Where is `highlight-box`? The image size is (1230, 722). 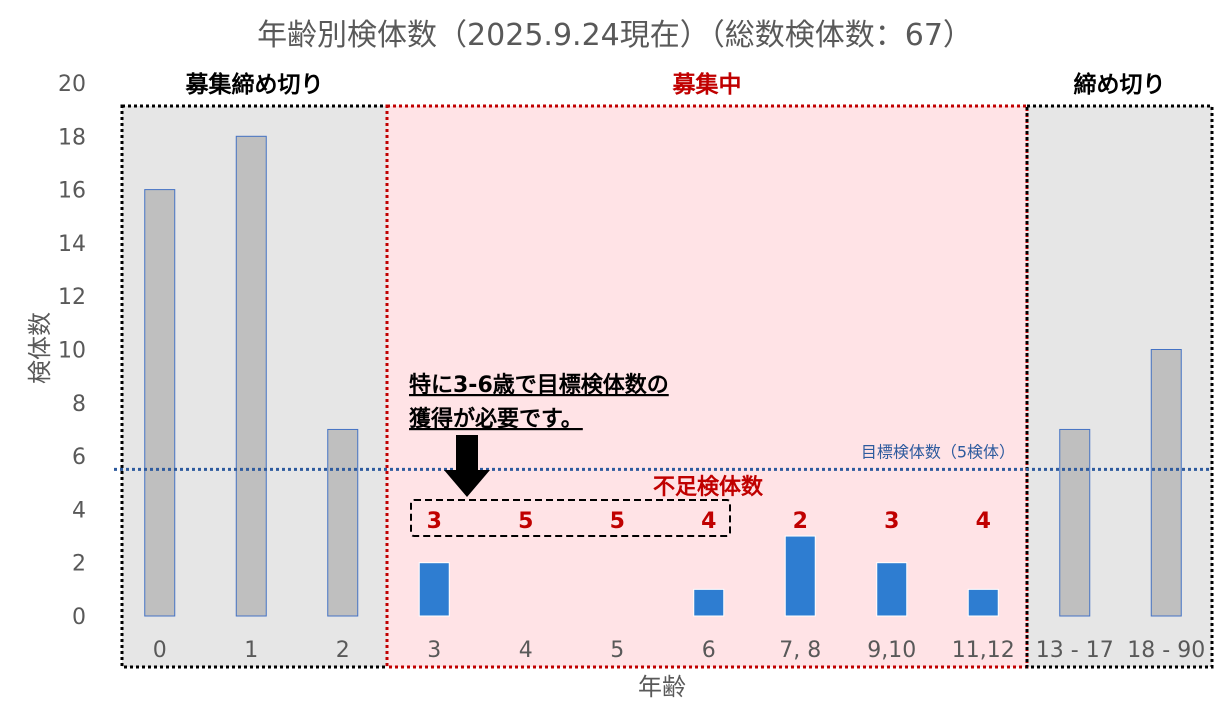
highlight-box is located at coordinates (570, 518).